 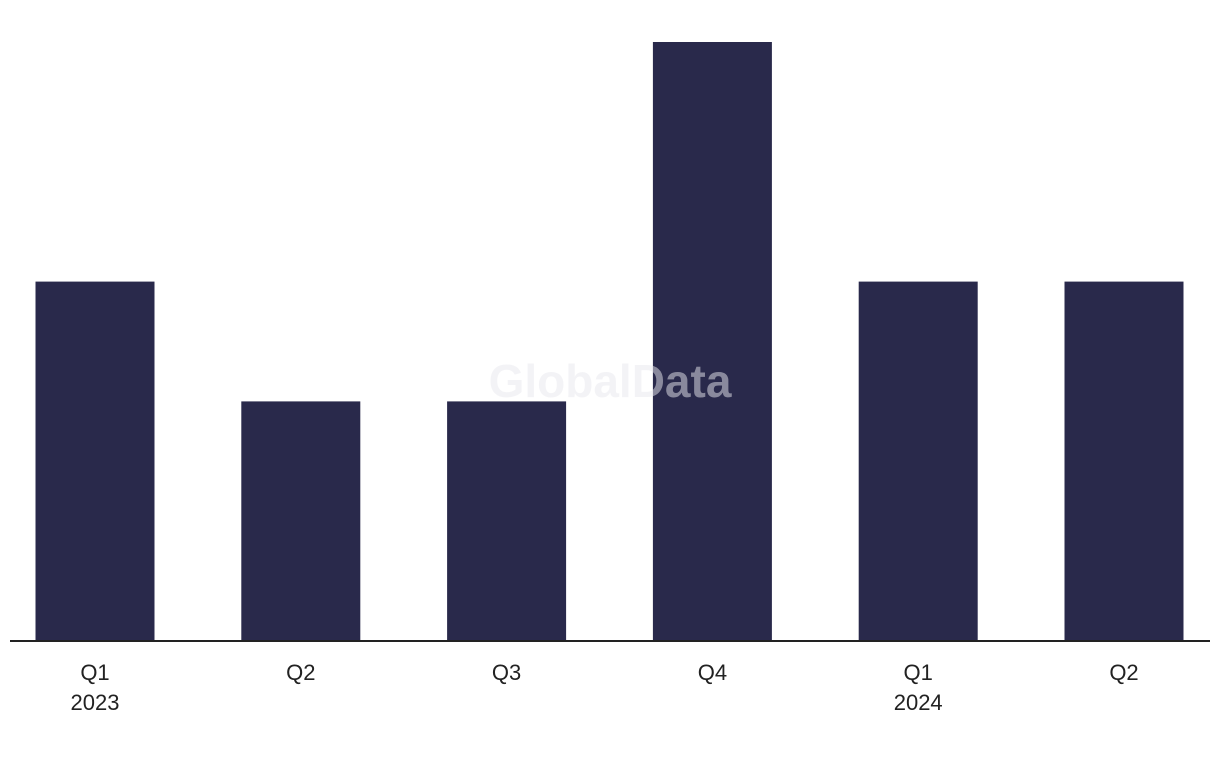 I want to click on x-tick-label: Q3, so click(x=506, y=672).